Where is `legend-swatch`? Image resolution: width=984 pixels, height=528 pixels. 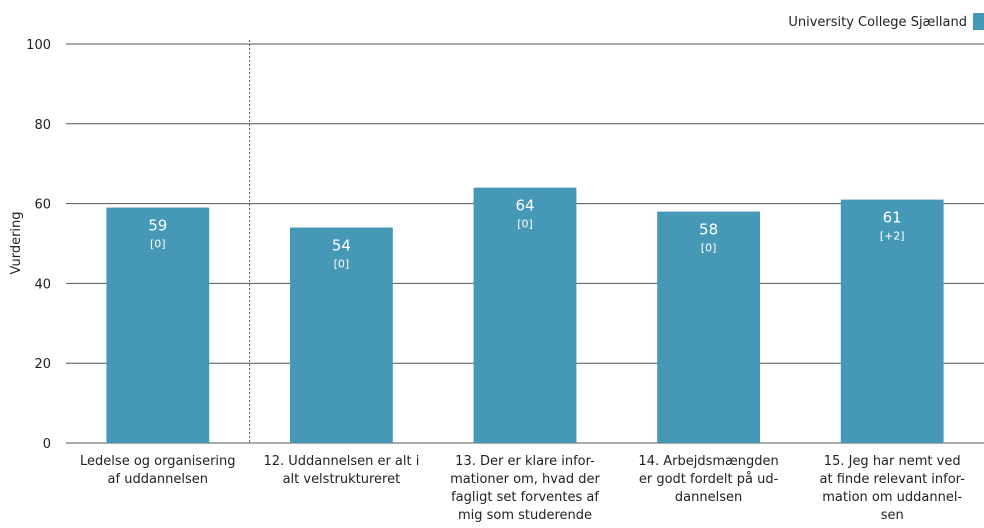 legend-swatch is located at coordinates (978, 21).